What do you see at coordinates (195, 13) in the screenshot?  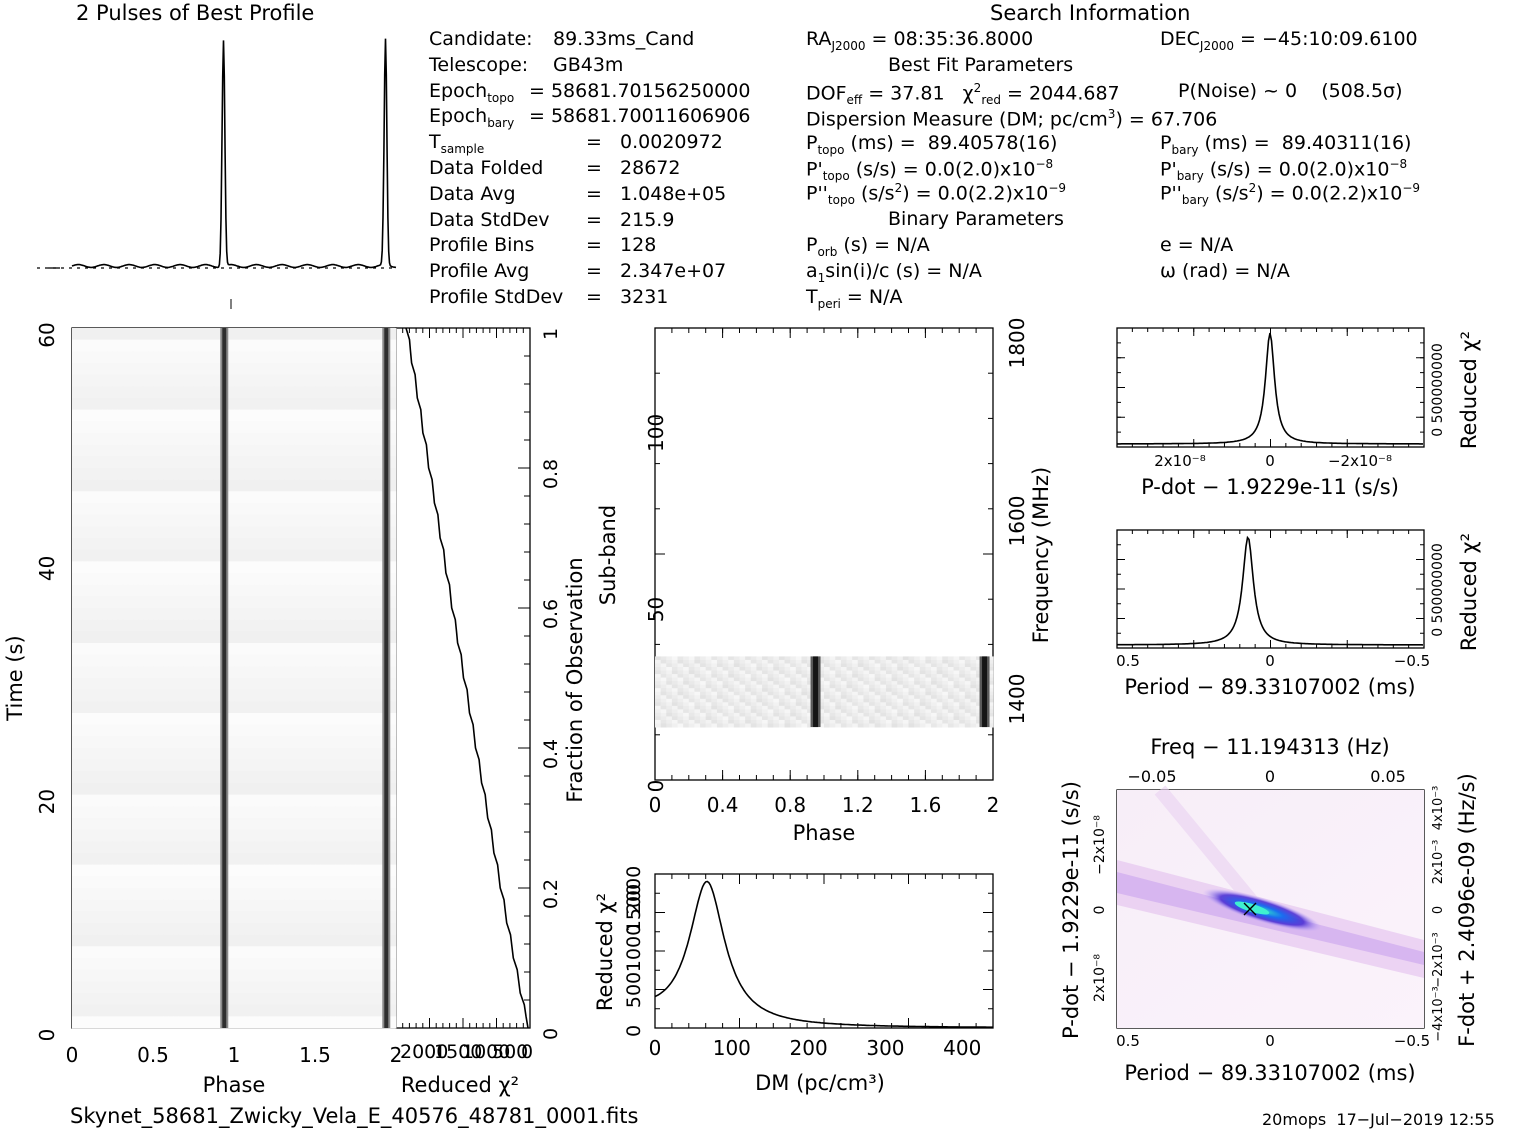 I see `profile-title: 2 Pulses of Best Profile` at bounding box center [195, 13].